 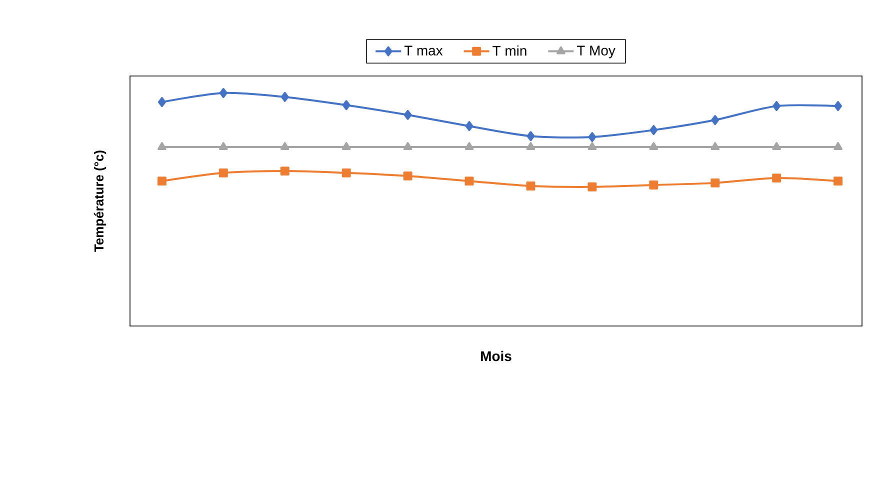 I want to click on legend-label: T min, so click(x=509, y=51).